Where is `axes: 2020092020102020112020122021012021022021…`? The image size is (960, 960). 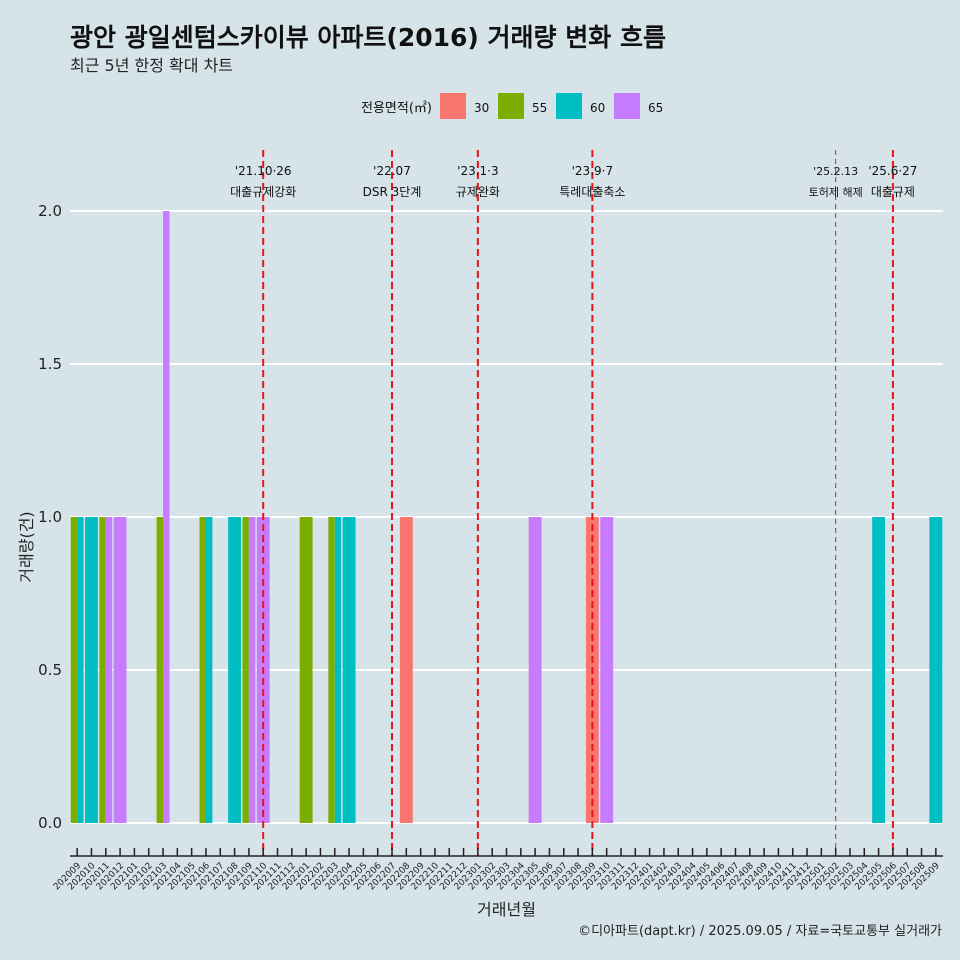 axes: 2020092020102020112020122021012021022021… is located at coordinates (497, 870).